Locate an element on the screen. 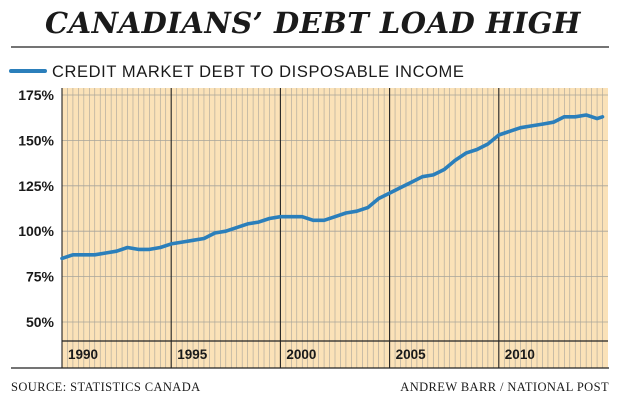  y-tick-label: 150% is located at coordinates (36, 140).